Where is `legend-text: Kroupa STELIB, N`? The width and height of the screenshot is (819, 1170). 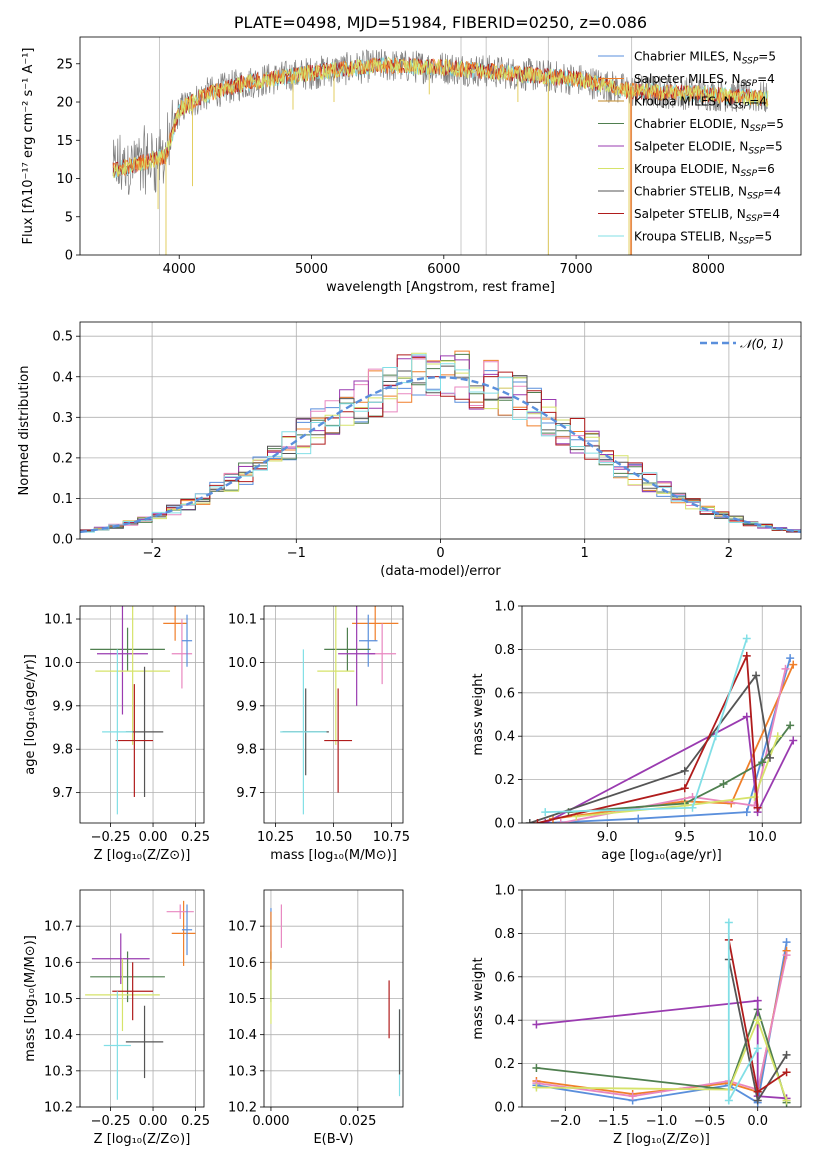 legend-text: Kroupa STELIB, N is located at coordinates (686, 237).